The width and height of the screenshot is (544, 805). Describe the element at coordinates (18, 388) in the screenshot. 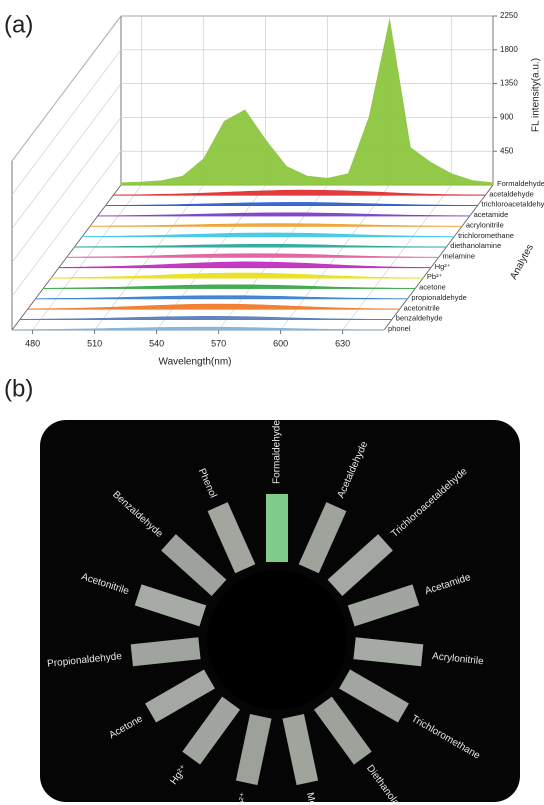

I see `panel-label: (b)` at that location.